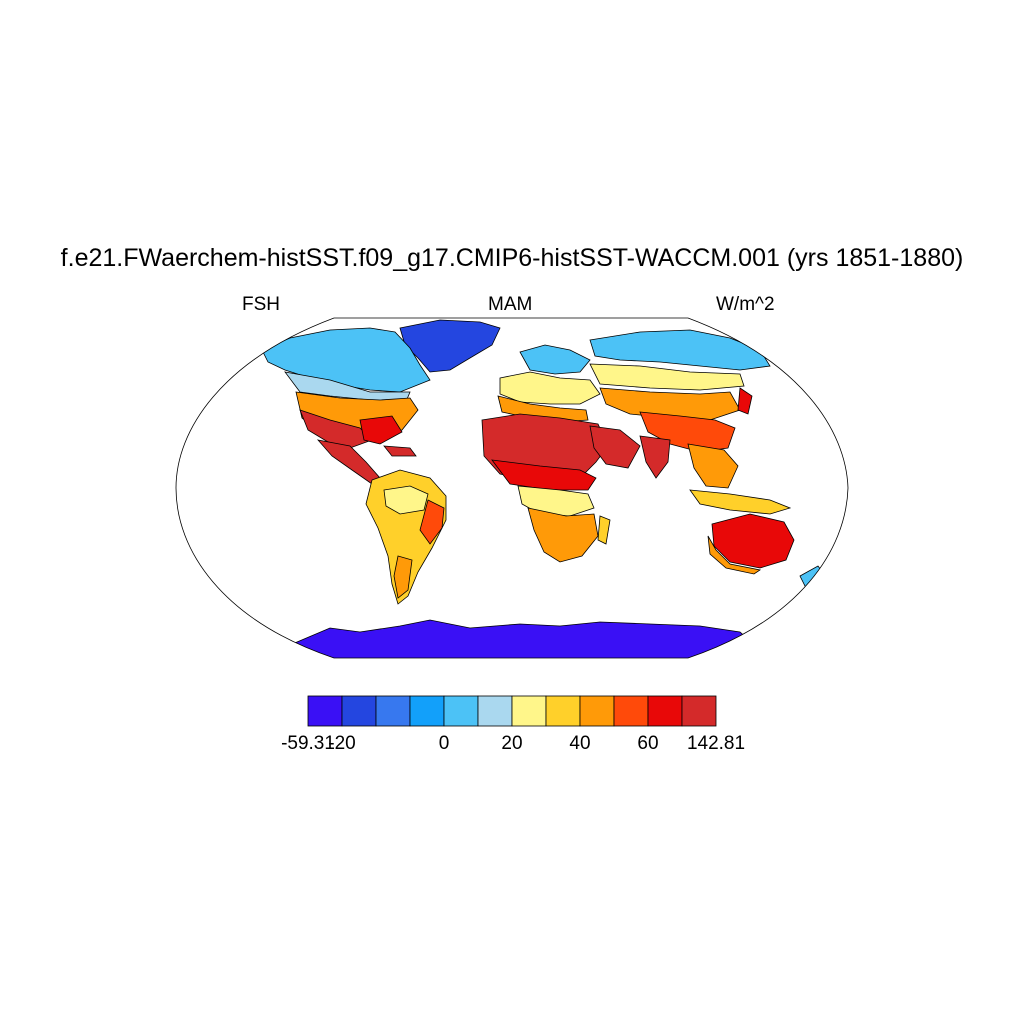 This screenshot has width=1024, height=1024. What do you see at coordinates (734, 555) in the screenshot?
I see `australia-edge` at bounding box center [734, 555].